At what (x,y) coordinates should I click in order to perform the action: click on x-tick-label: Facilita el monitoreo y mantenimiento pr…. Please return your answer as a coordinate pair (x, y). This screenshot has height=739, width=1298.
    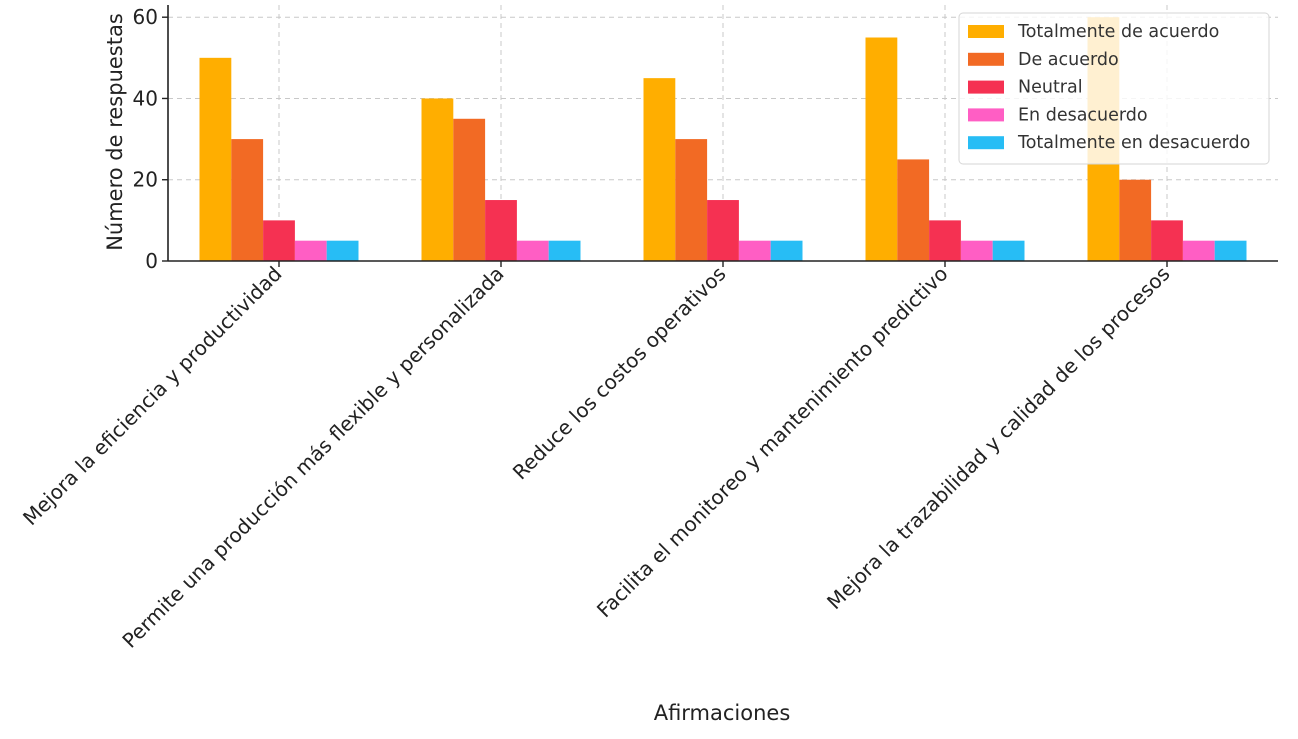
    Looking at the image, I should click on (772, 442).